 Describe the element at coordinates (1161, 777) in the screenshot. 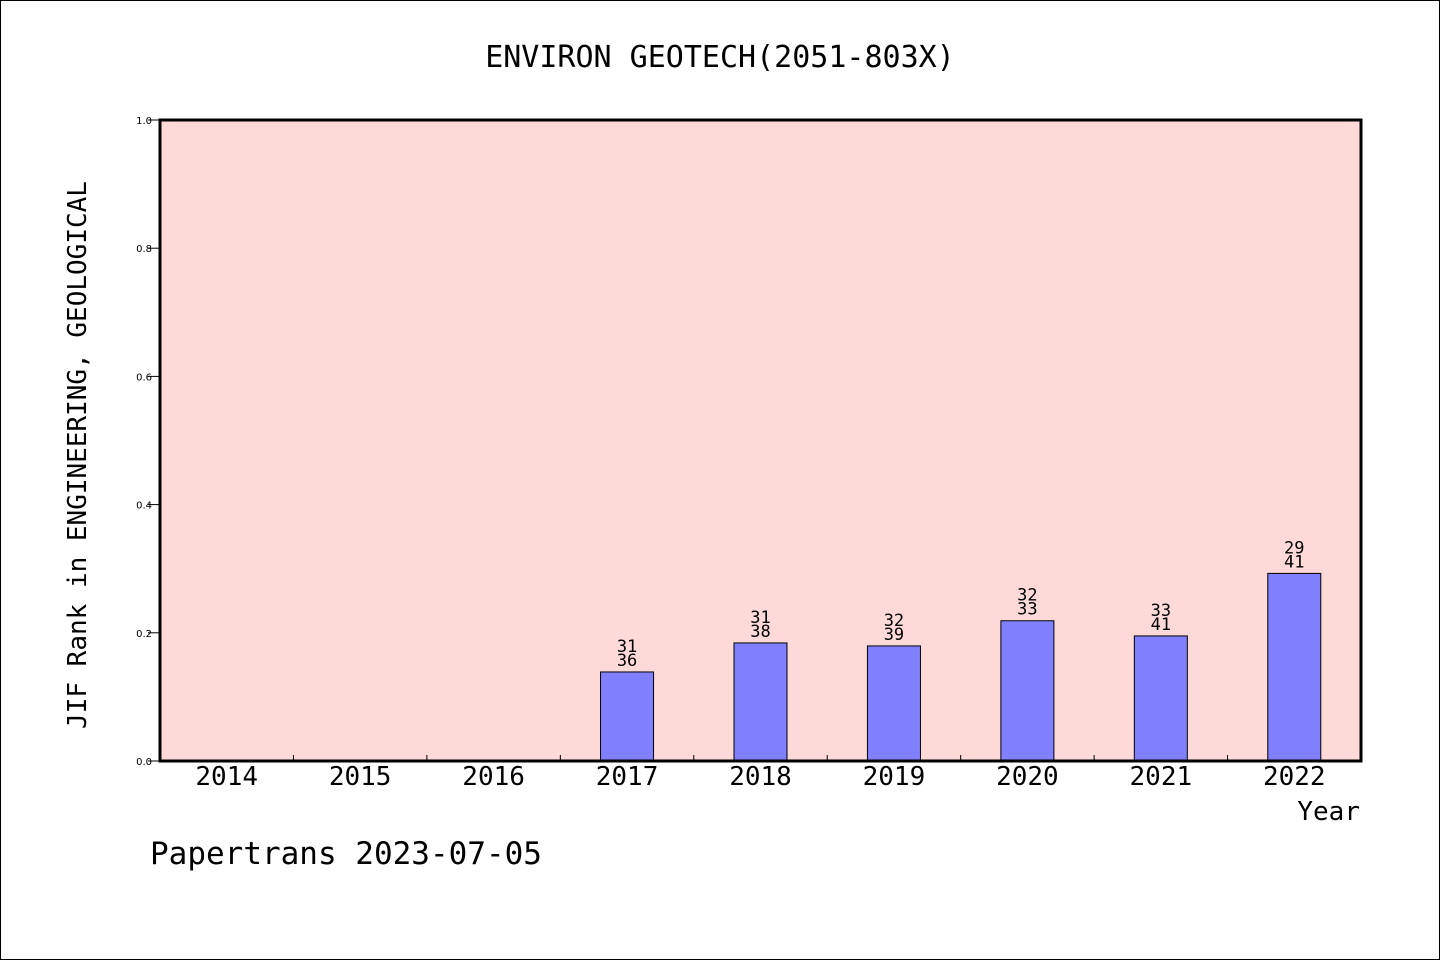

I see `x-tick-label: 2021` at that location.